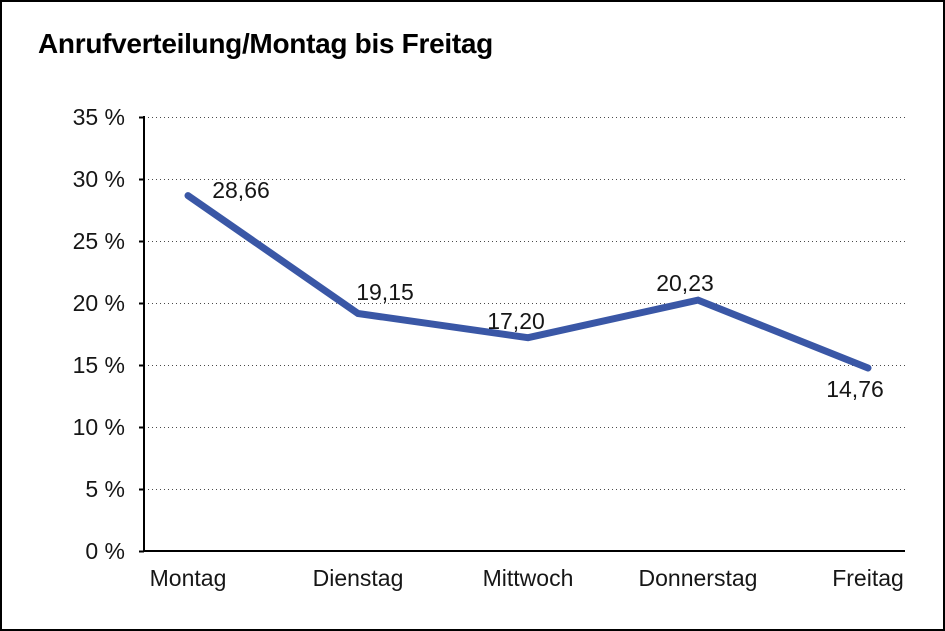 This screenshot has height=631, width=945. Describe the element at coordinates (98, 365) in the screenshot. I see `y-axis-tick-label: 15 %` at that location.